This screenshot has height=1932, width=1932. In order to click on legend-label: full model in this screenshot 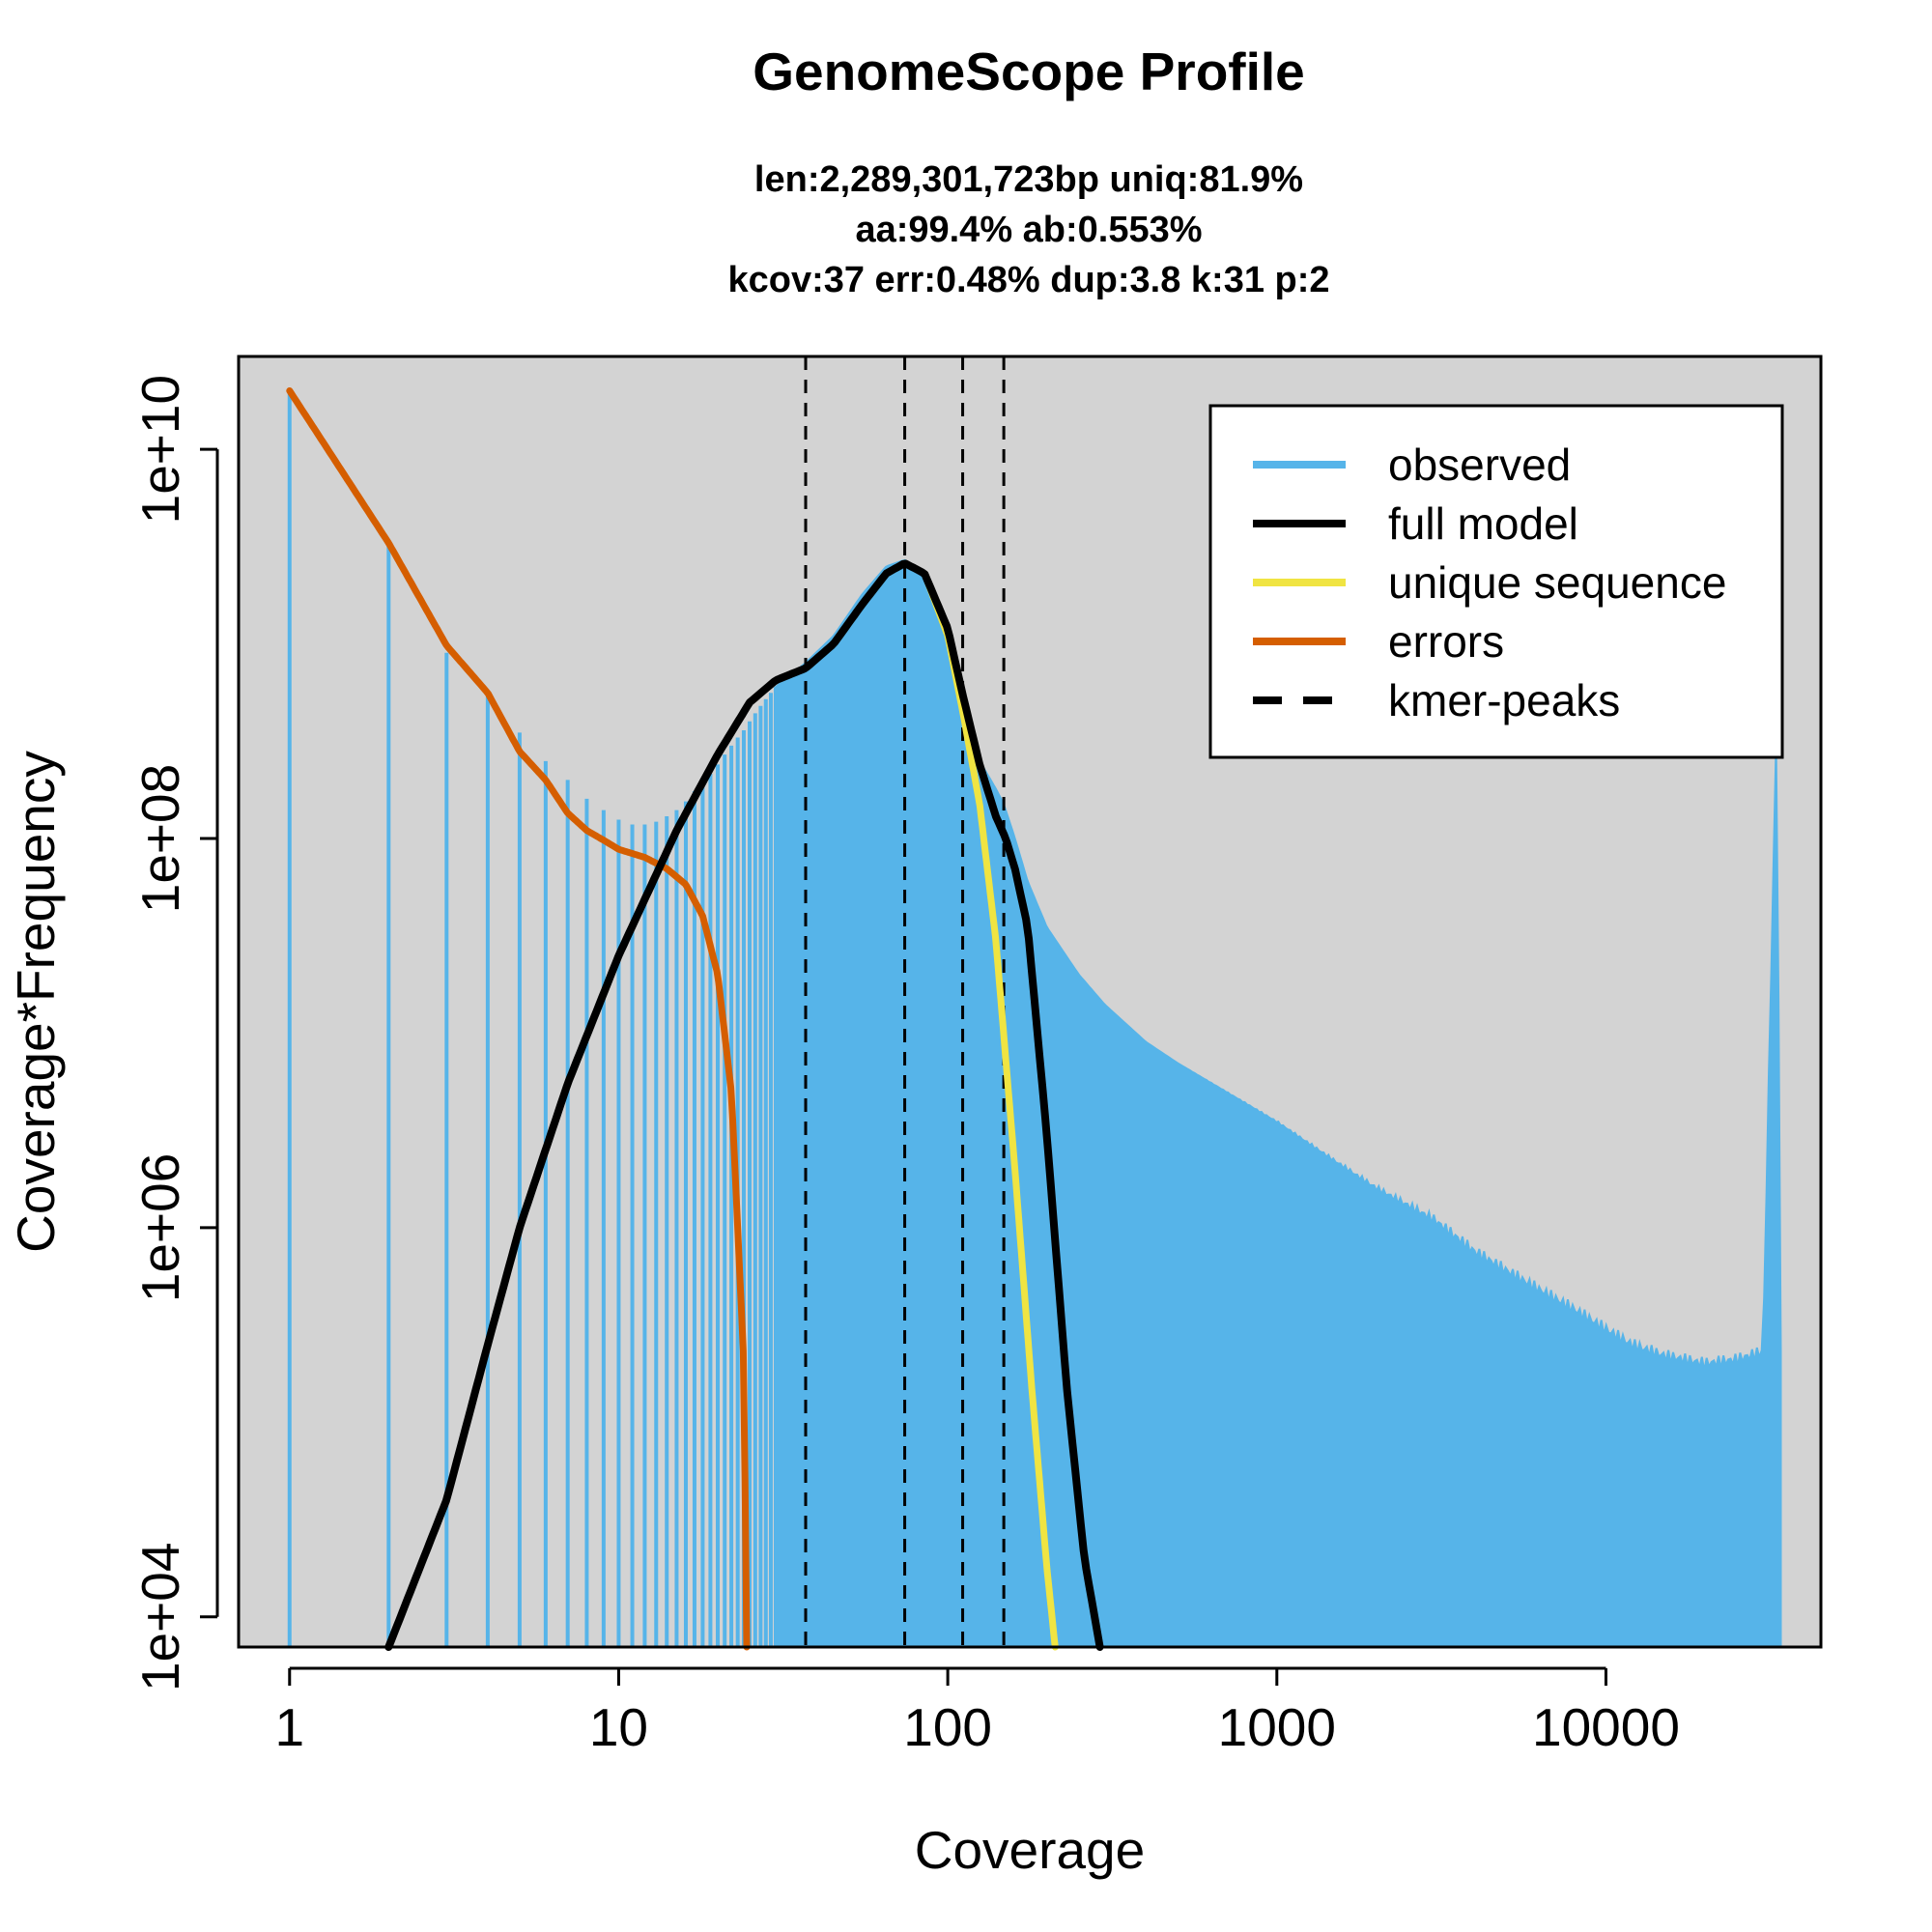, I will do `click(1483, 523)`.